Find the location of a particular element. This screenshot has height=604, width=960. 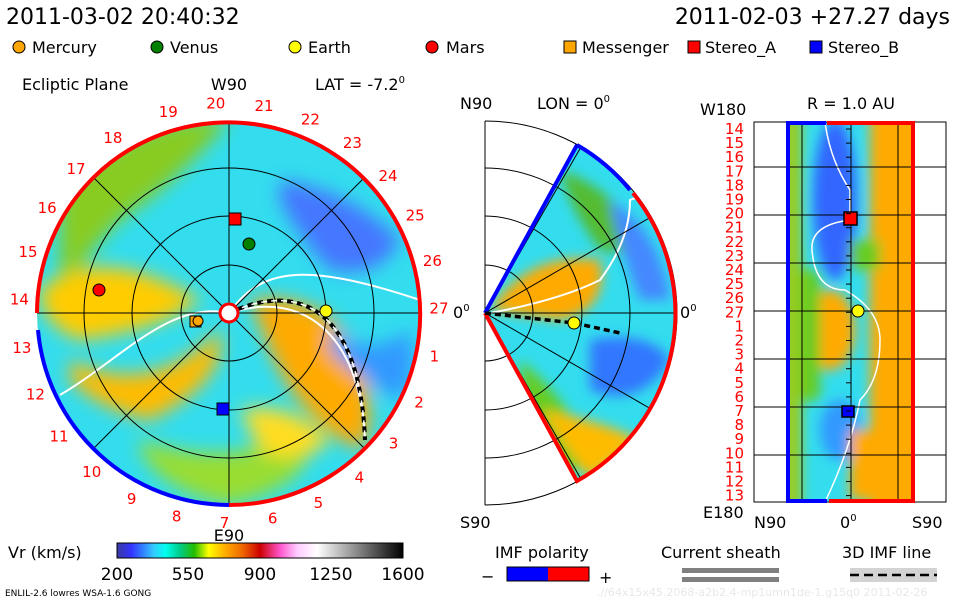

radial-x-right: S90 is located at coordinates (927, 522).